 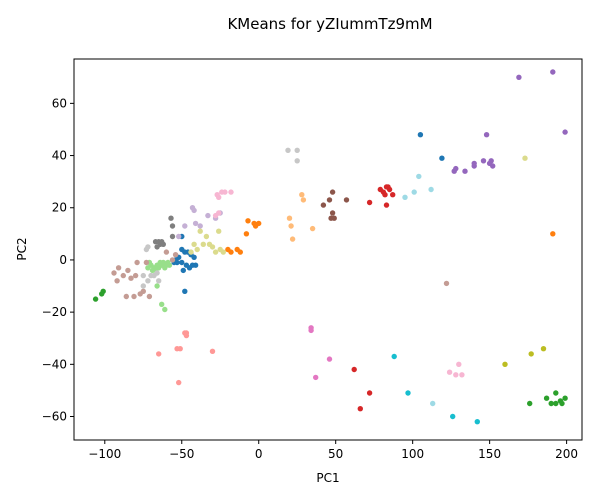 I want to click on x-axis-ticks: −100 −50 0 50 100 150 200, so click(x=333, y=450).